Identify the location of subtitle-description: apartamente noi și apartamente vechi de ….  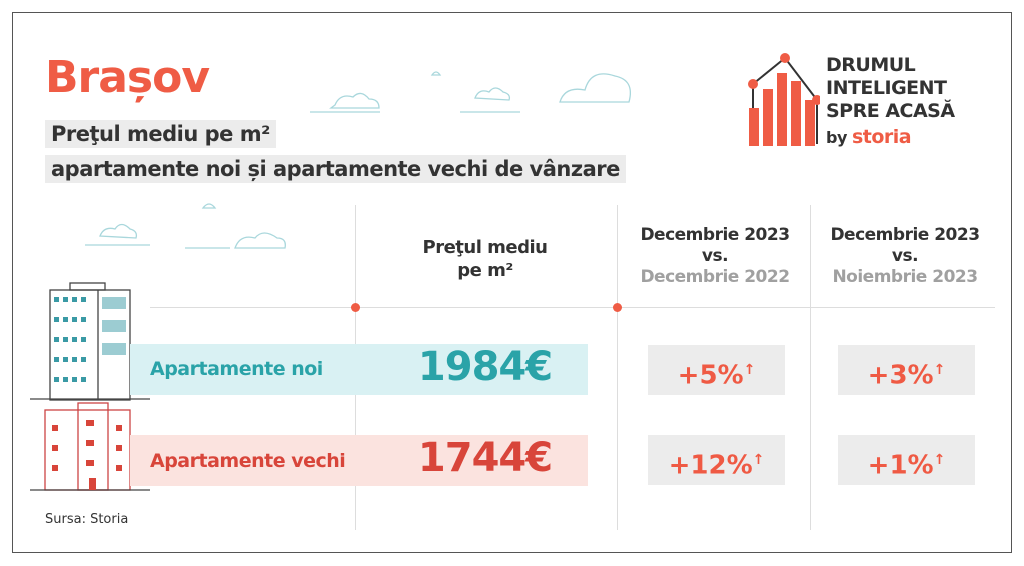
(335, 169).